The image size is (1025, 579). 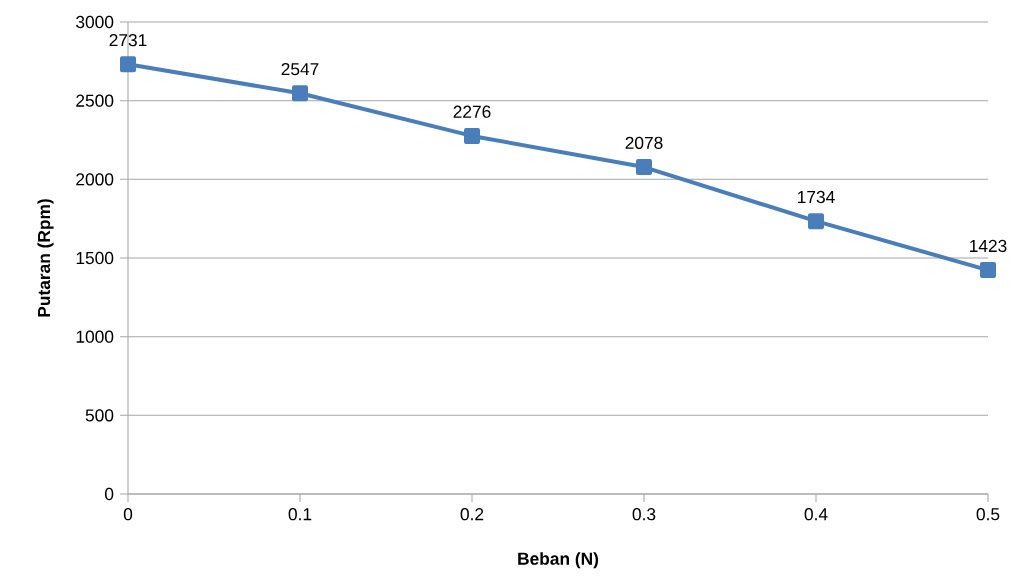 I want to click on data-label: 2078, so click(x=644, y=143).